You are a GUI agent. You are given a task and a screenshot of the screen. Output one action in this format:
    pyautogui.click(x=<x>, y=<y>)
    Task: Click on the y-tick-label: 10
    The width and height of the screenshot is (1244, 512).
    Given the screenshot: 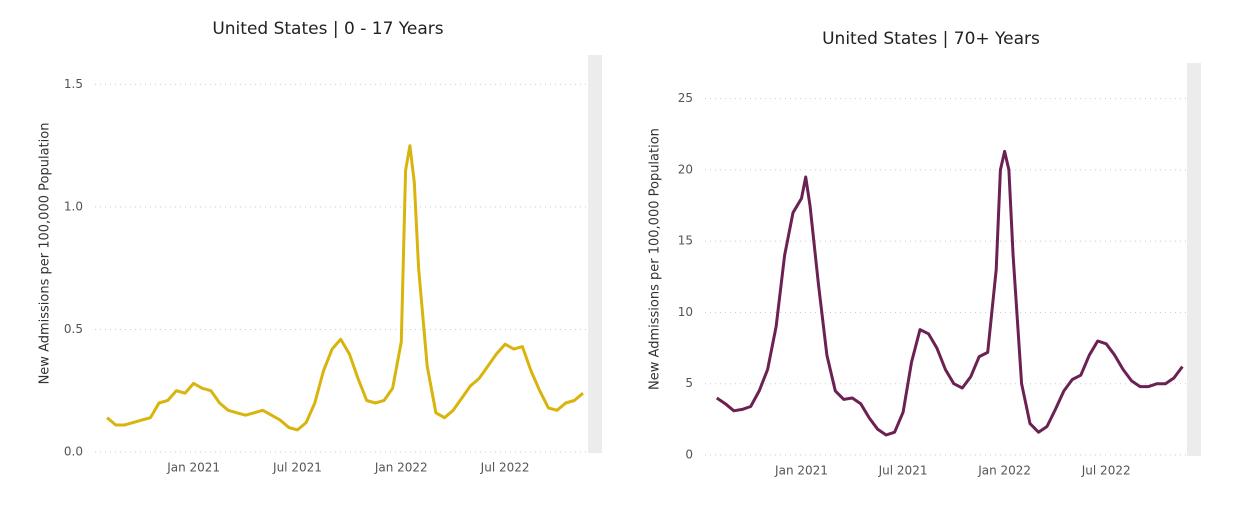 What is the action you would take?
    pyautogui.click(x=685, y=312)
    